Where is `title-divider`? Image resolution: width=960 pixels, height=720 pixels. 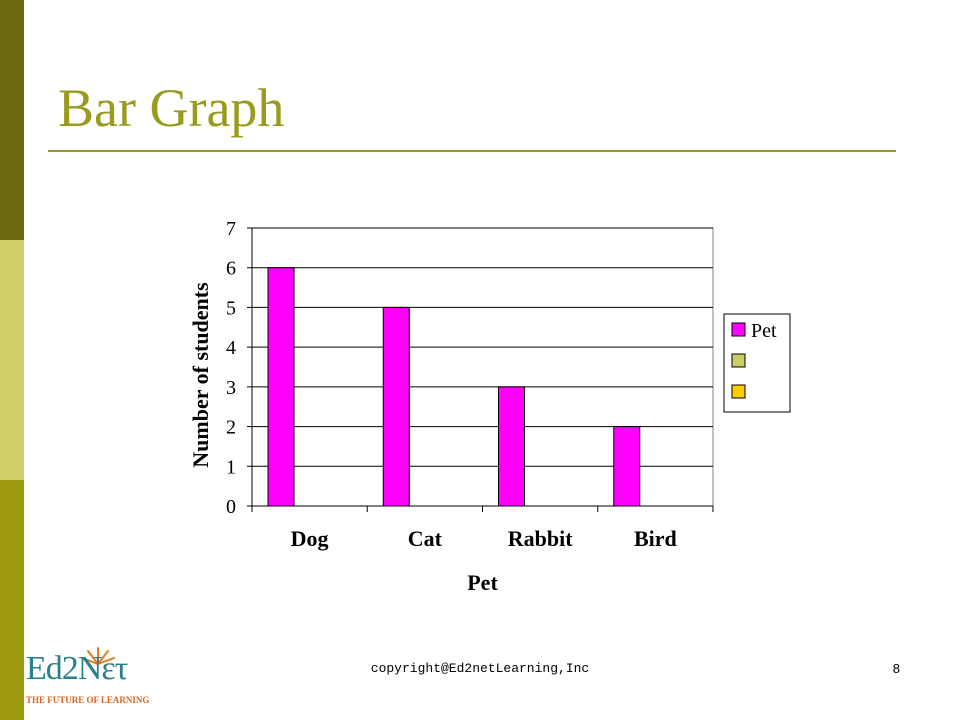 title-divider is located at coordinates (472, 151).